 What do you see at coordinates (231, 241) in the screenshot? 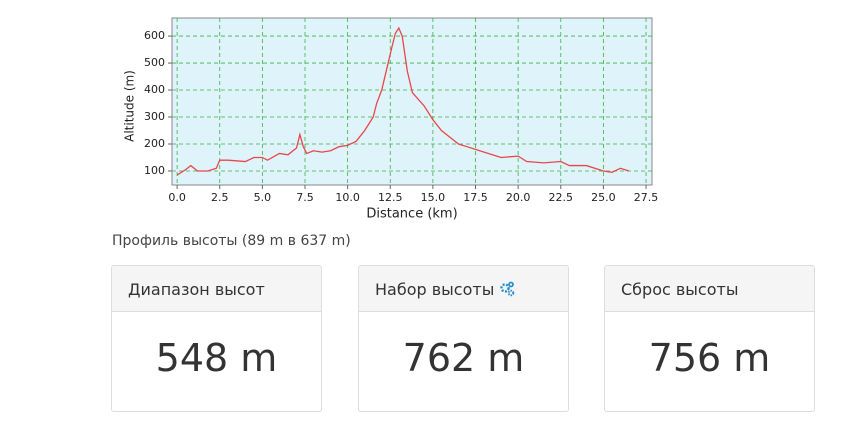
I see `caption: Профиль высоты (89 m в 637 m)` at bounding box center [231, 241].